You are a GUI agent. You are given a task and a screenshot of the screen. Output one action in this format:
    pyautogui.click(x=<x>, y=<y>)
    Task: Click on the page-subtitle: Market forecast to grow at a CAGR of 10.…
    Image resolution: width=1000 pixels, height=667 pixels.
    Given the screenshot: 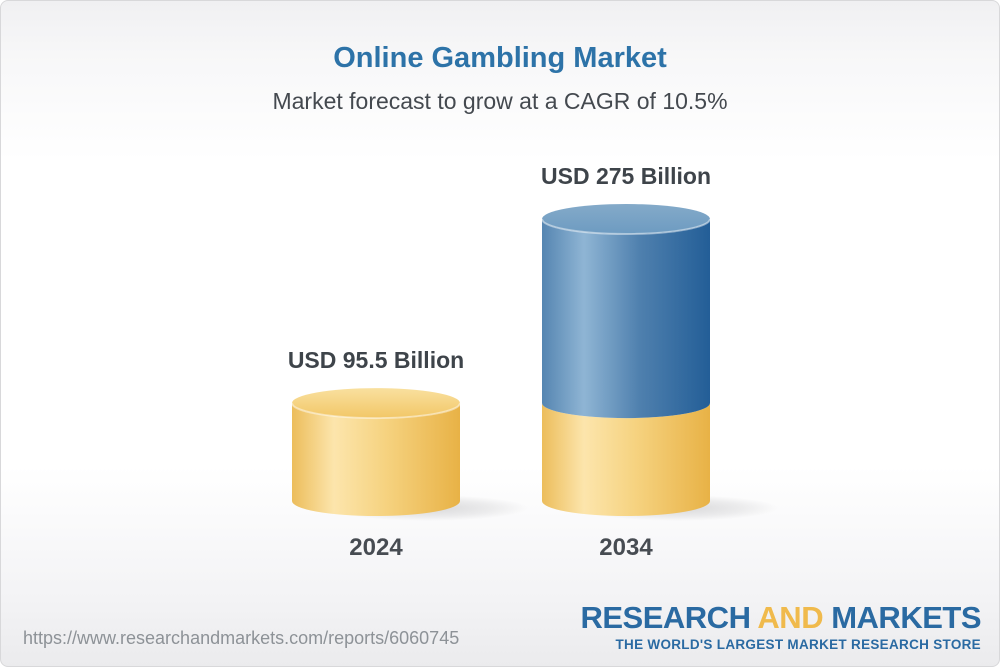 What is the action you would take?
    pyautogui.click(x=500, y=101)
    